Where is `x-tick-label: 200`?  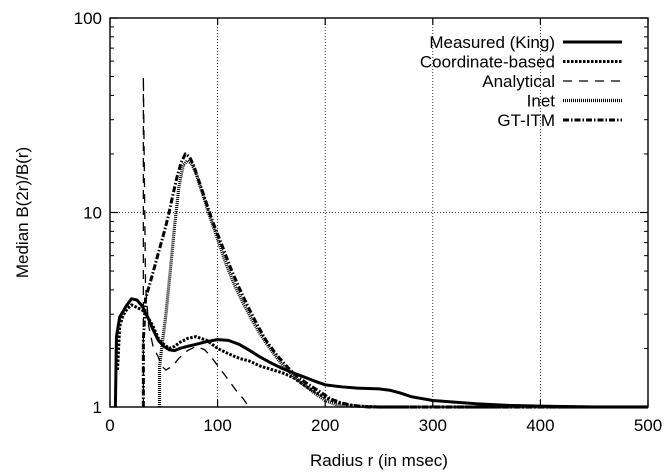
x-tick-label: 200 is located at coordinates (325, 425).